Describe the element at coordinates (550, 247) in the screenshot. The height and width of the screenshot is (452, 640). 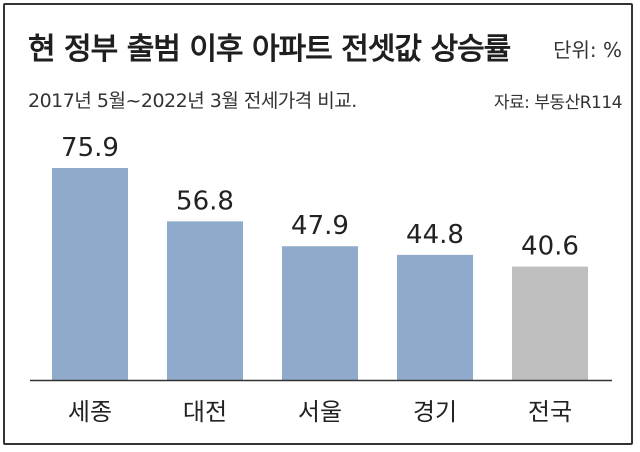
I see `value-label: 40.6` at that location.